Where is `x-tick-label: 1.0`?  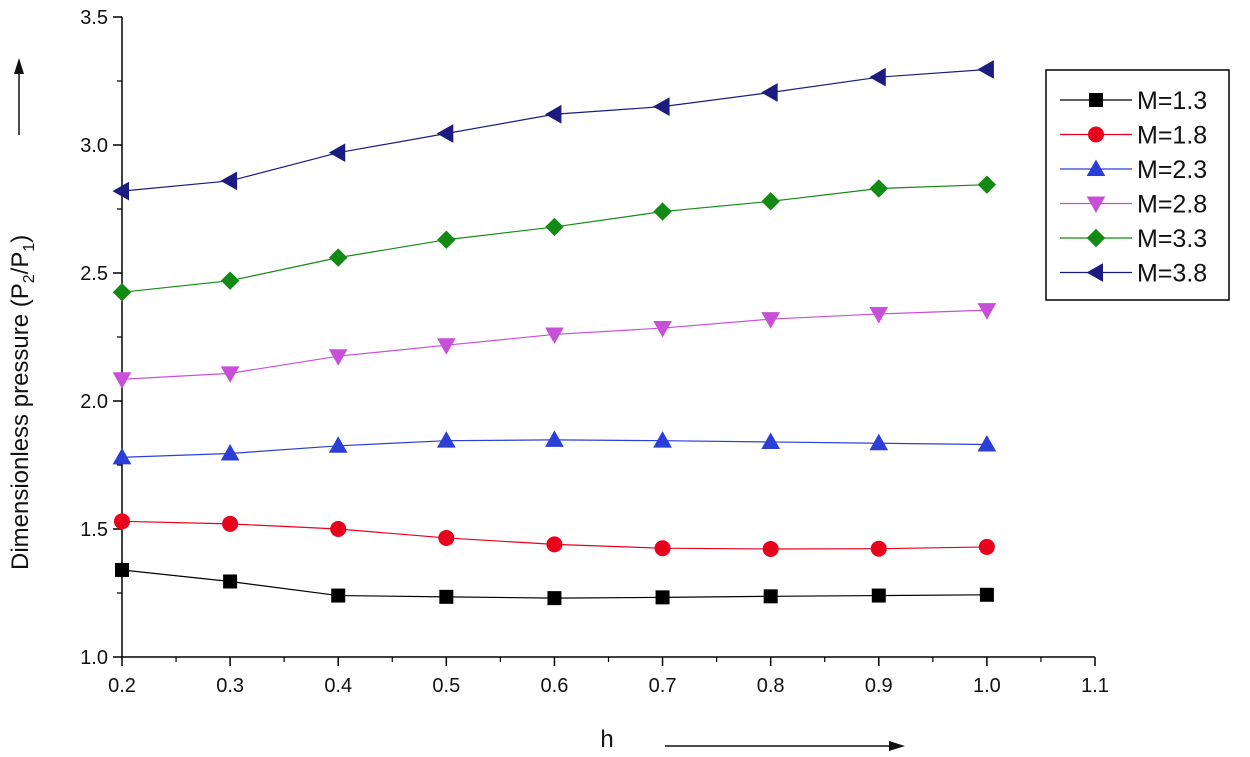 x-tick-label: 1.0 is located at coordinates (987, 686).